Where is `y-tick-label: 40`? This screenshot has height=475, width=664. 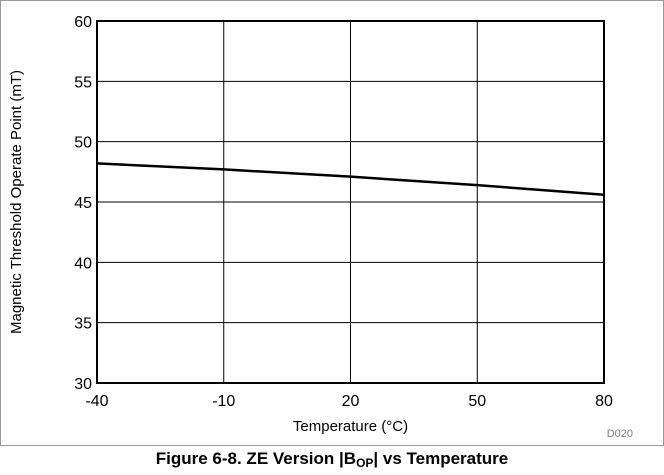
y-tick-label: 40 is located at coordinates (83, 263).